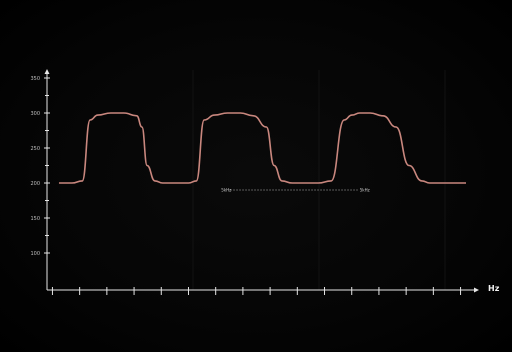 The image size is (512, 352). What do you see at coordinates (47, 71) in the screenshot?
I see `y-axis-arrow` at bounding box center [47, 71].